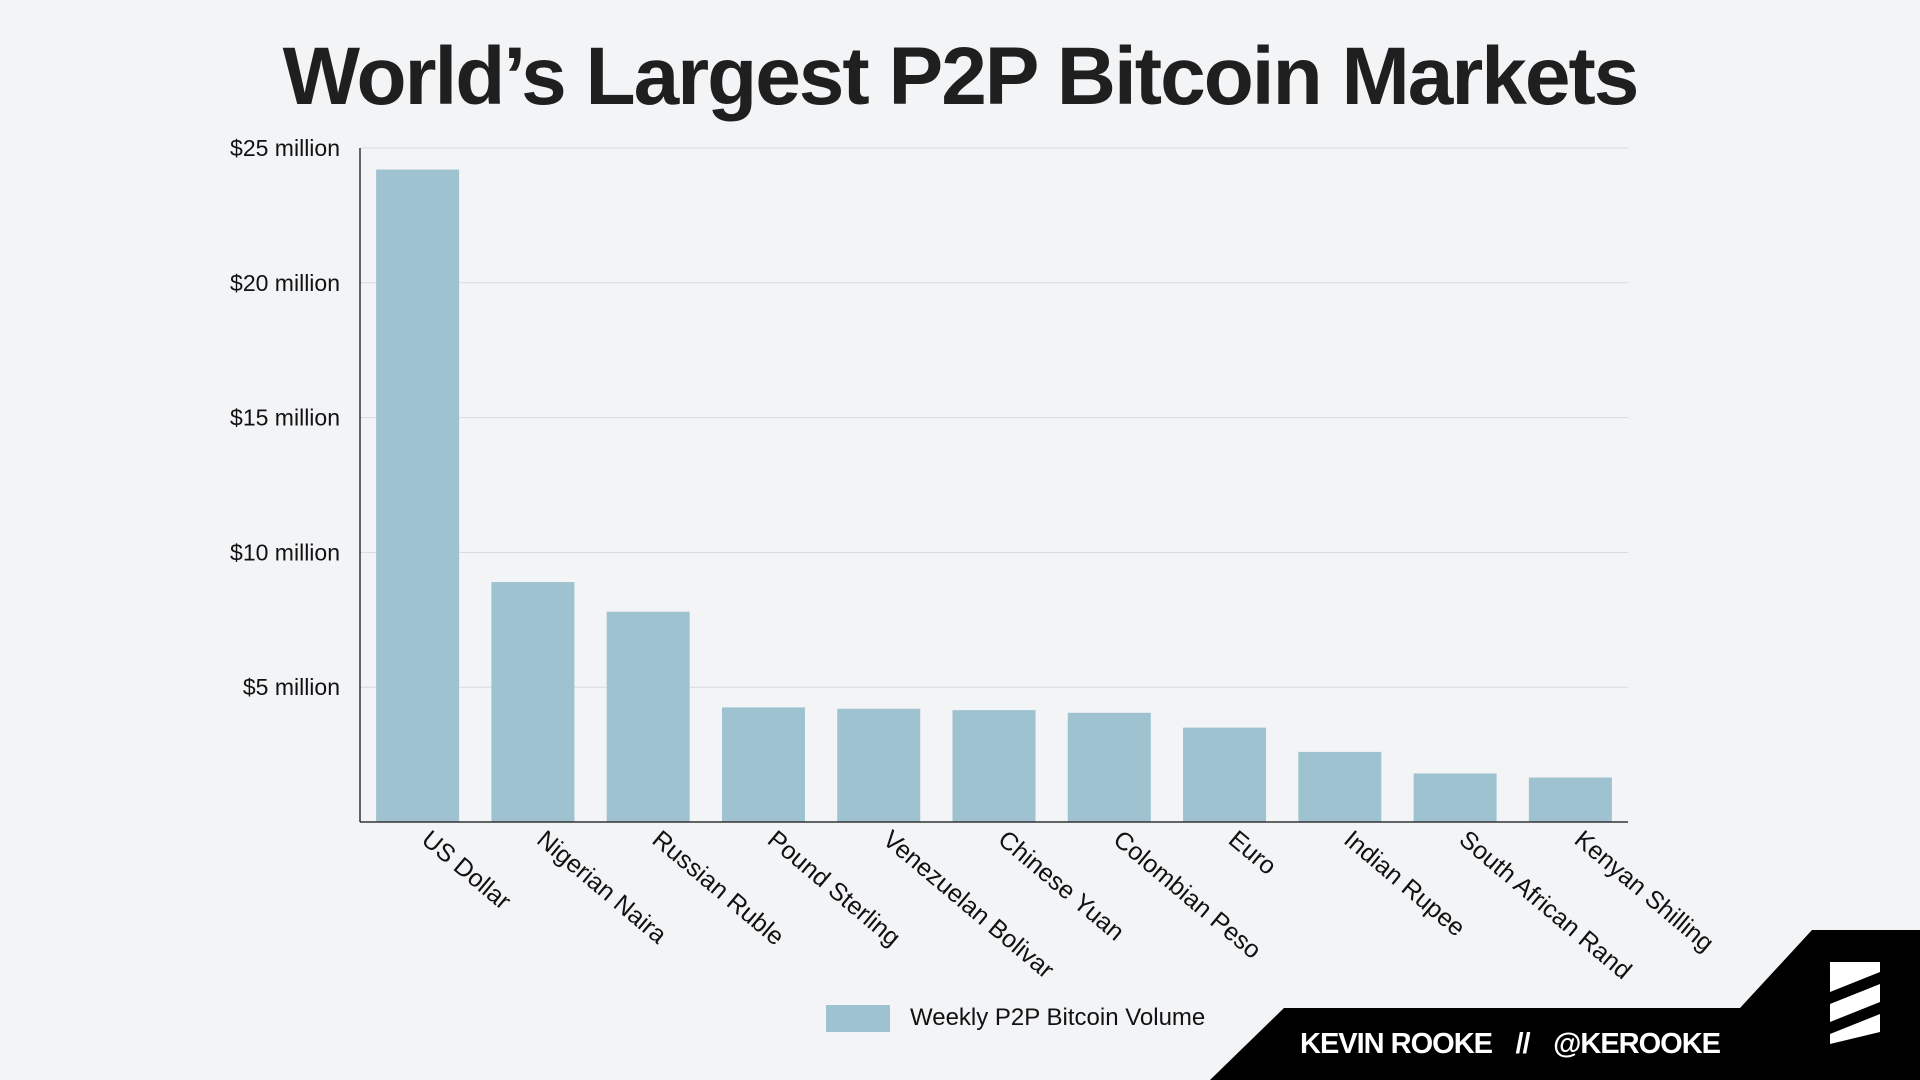  Describe the element at coordinates (291, 687) in the screenshot. I see `y-tick-label: $5 million` at that location.